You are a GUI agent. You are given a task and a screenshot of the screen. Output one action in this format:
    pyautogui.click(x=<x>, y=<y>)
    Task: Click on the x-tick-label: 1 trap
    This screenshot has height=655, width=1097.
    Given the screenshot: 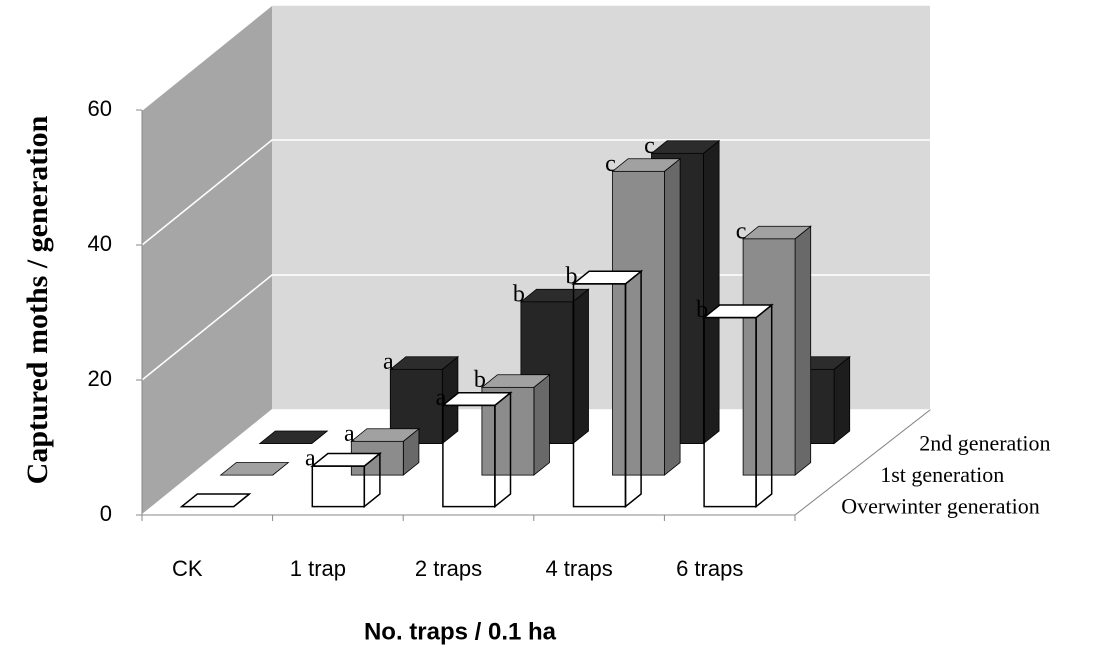 What is the action you would take?
    pyautogui.click(x=318, y=568)
    